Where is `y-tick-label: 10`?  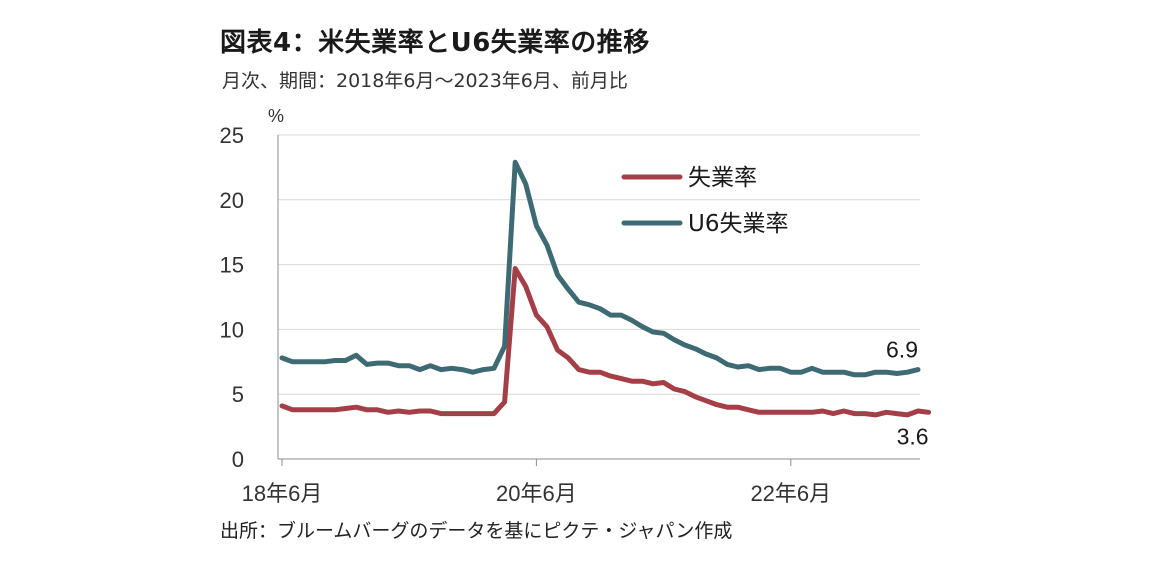
y-tick-label: 10 is located at coordinates (232, 329).